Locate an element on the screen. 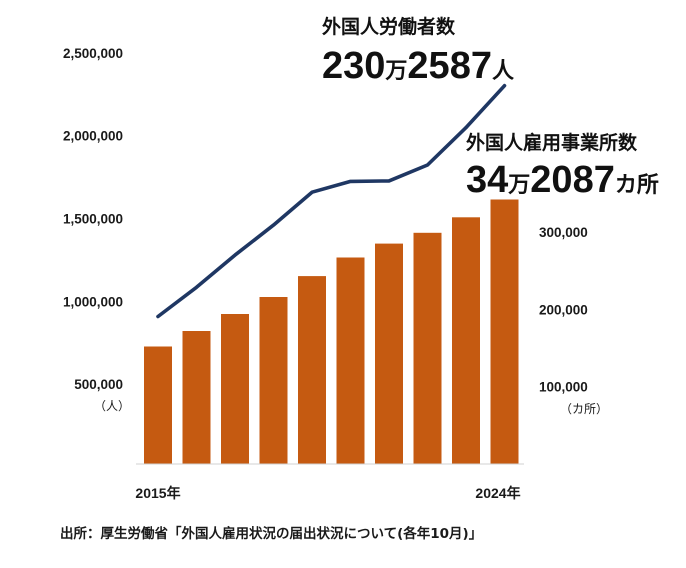 The width and height of the screenshot is (686, 568). right-axis: 100,000 200,000 300,000 is located at coordinates (563, 310).